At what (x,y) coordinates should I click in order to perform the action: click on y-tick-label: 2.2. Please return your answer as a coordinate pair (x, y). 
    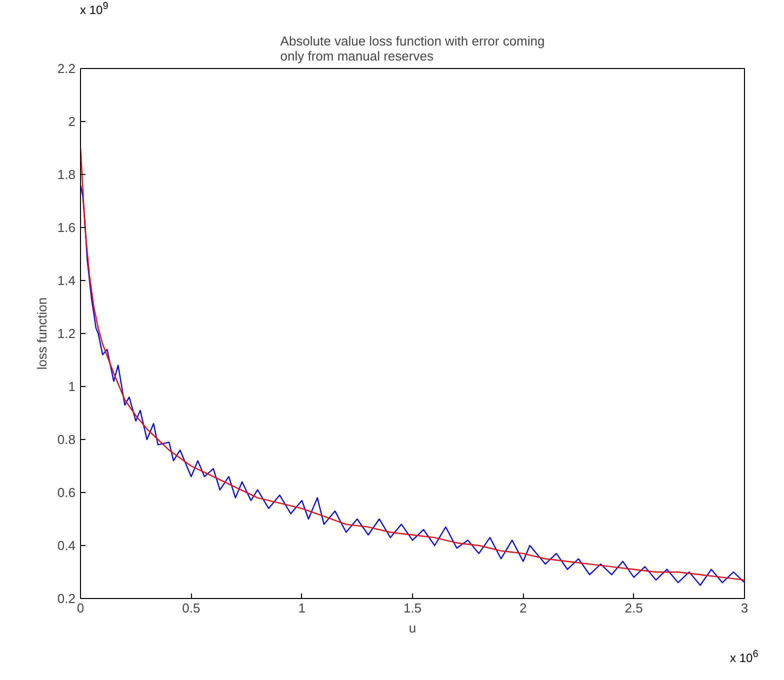
    Looking at the image, I should click on (66, 68).